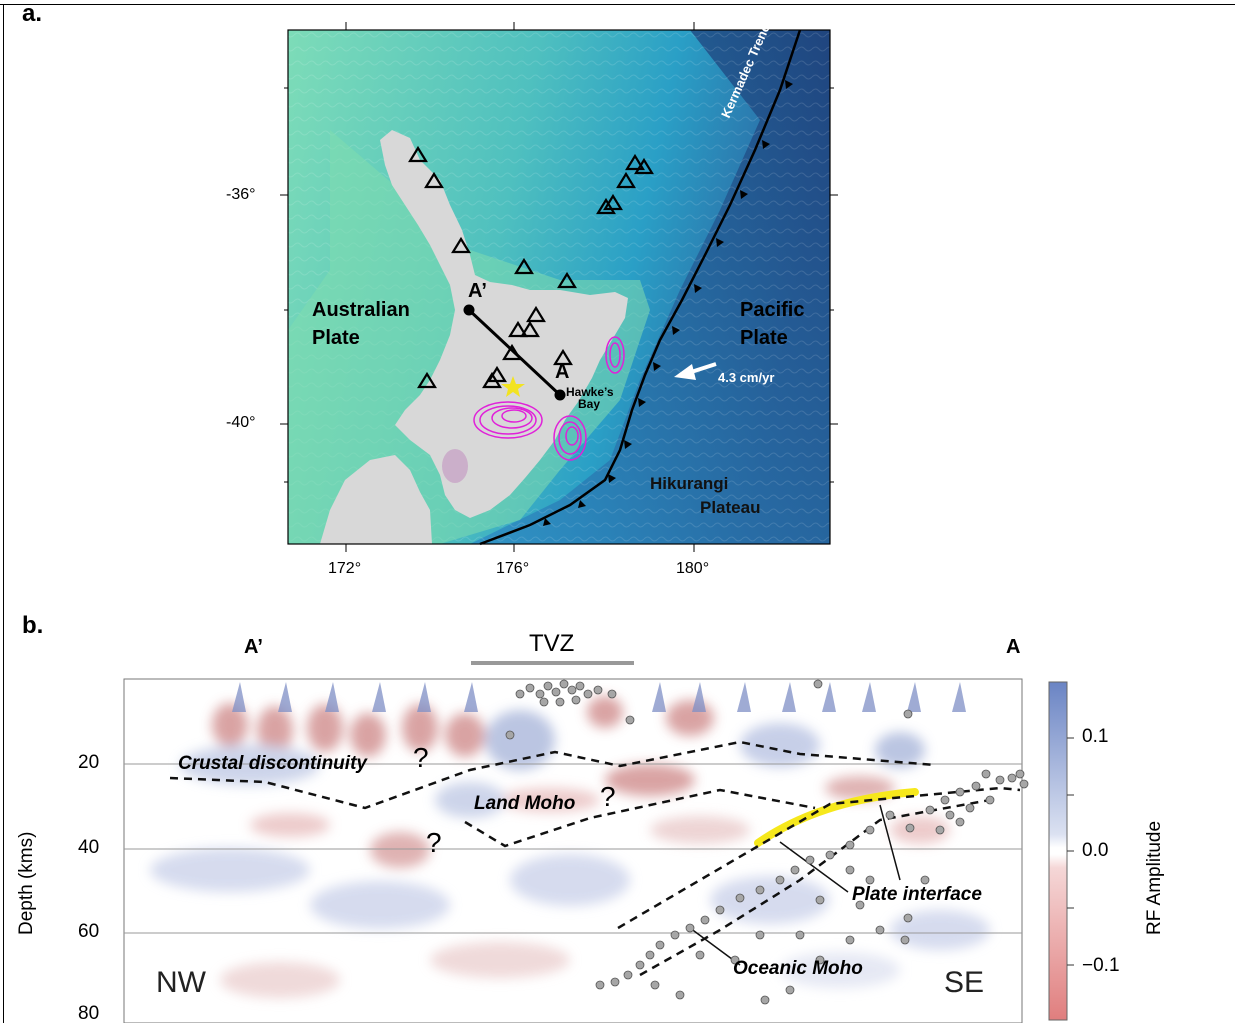 The image size is (1235, 1025). What do you see at coordinates (689, 483) in the screenshot?
I see `plateau-line1: Hikurangi` at bounding box center [689, 483].